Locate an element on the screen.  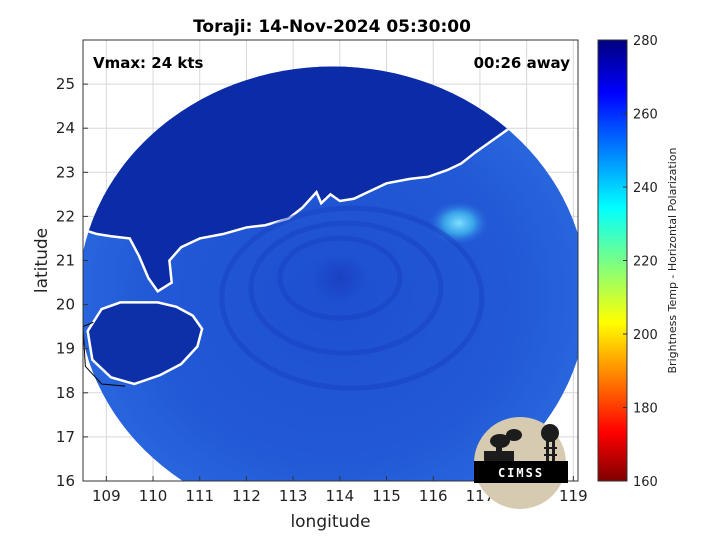
x-tick-label: 115 is located at coordinates (386, 496).